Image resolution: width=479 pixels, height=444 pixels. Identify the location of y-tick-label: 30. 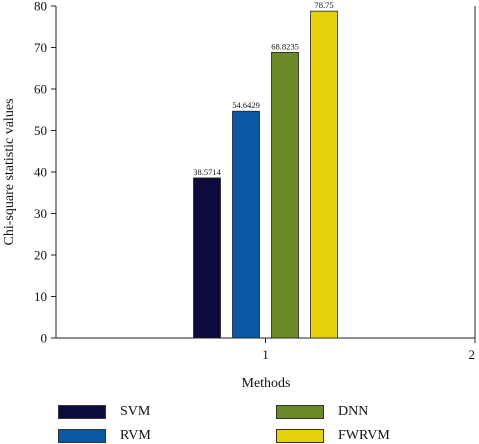
(40, 213).